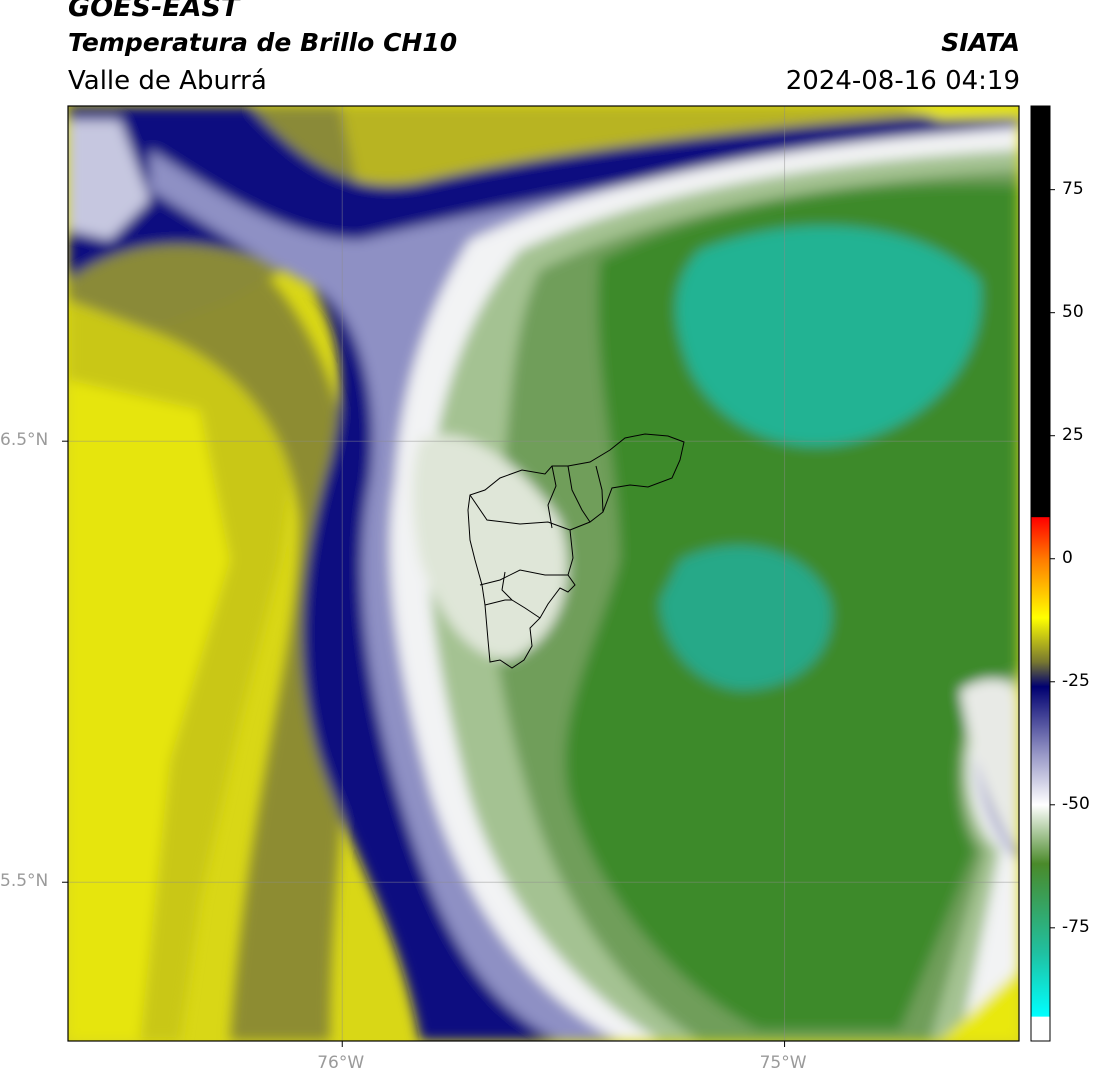 The image size is (1094, 1078). What do you see at coordinates (109, 180) in the screenshot?
I see `field-lavender-northwest` at bounding box center [109, 180].